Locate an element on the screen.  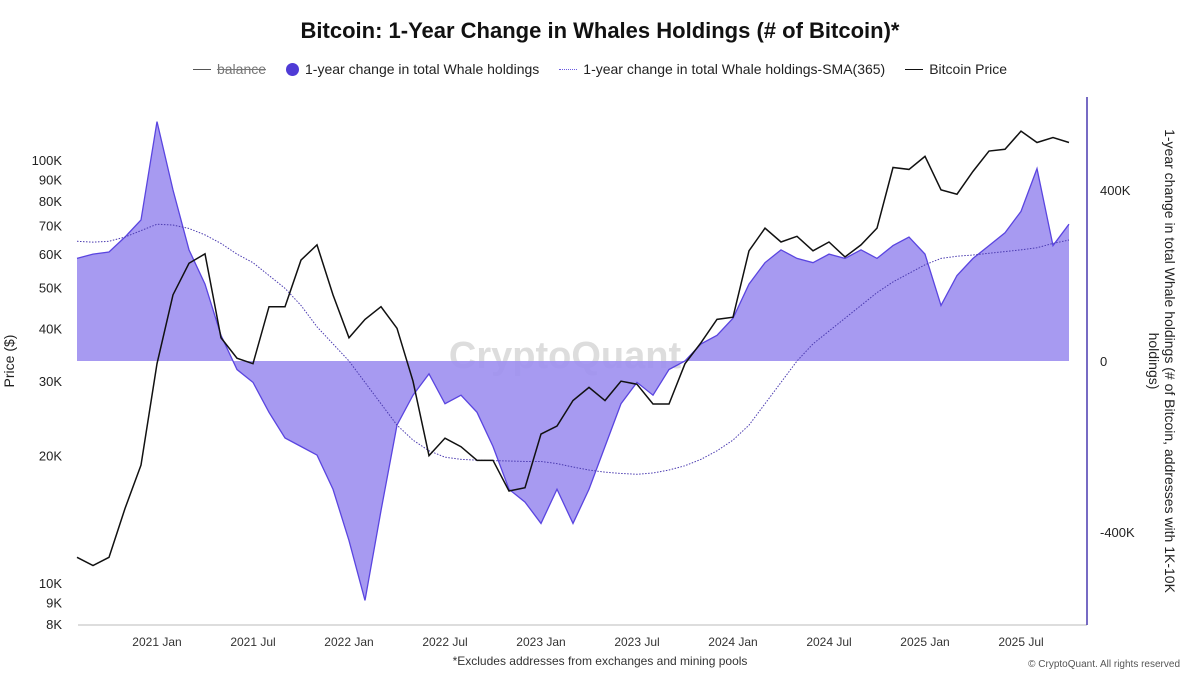
x-tick-label: 2024 Jul is located at coordinates (828, 642).